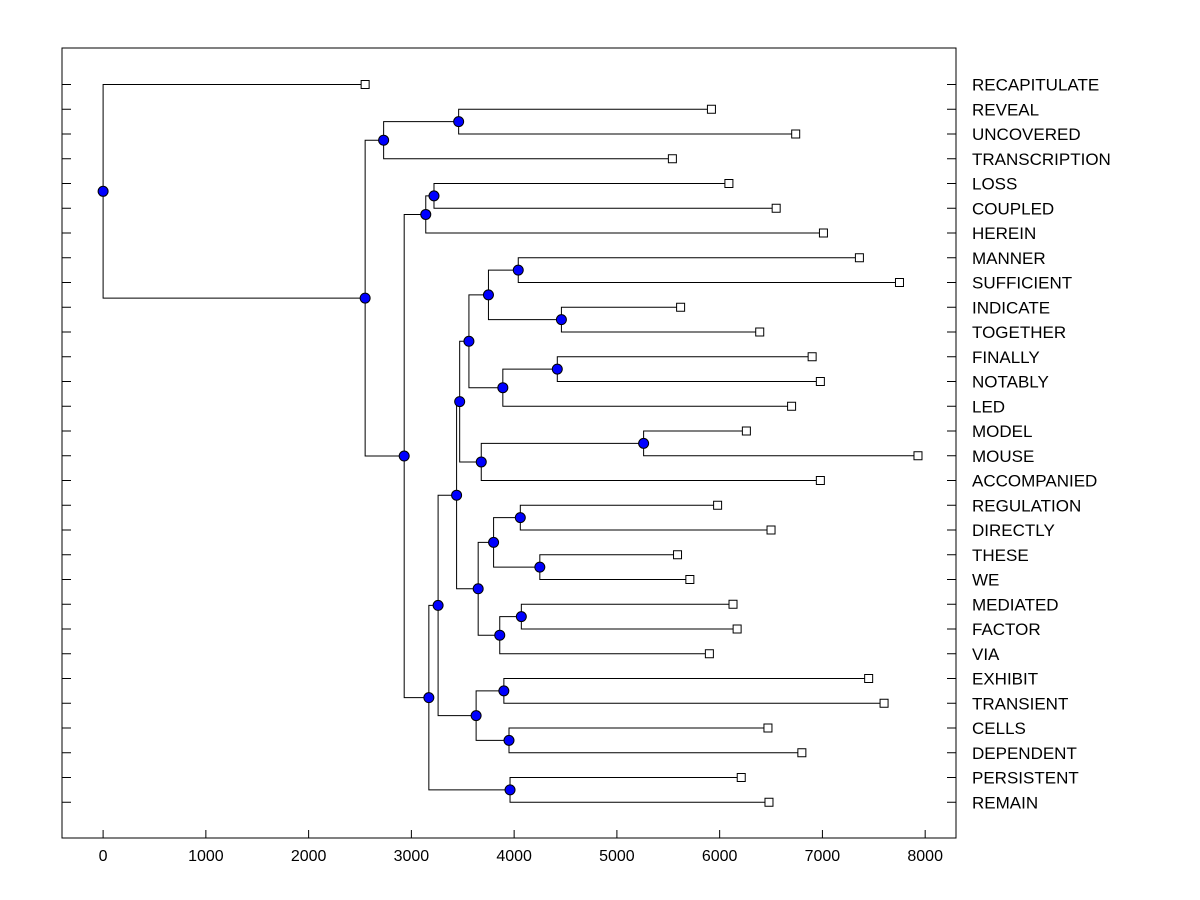 This screenshot has height=900, width=1200. I want to click on leaf-label: FINALLY, so click(1006, 357).